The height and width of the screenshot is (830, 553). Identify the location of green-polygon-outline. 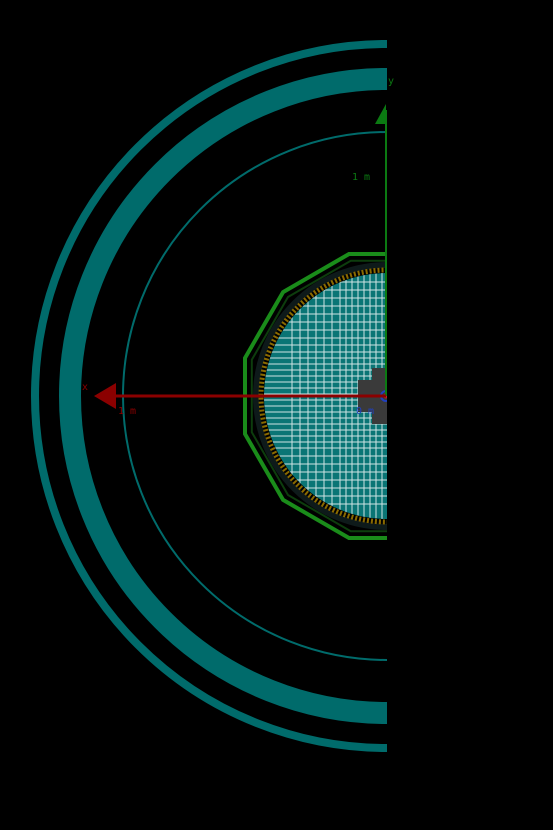
(315, 396).